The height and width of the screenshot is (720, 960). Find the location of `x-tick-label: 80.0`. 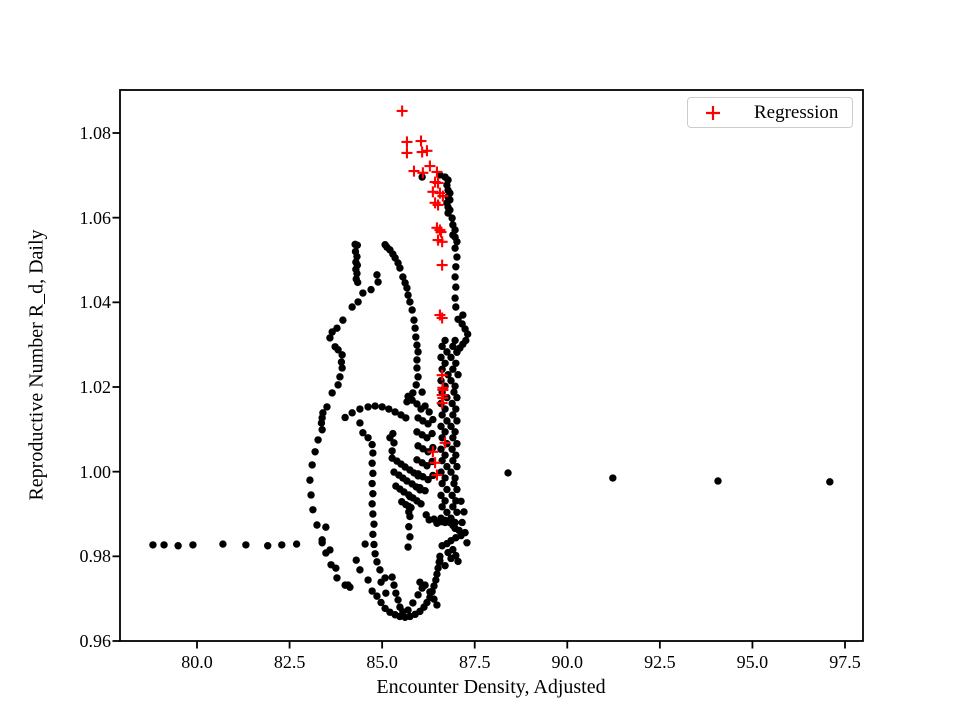

x-tick-label: 80.0 is located at coordinates (197, 662).